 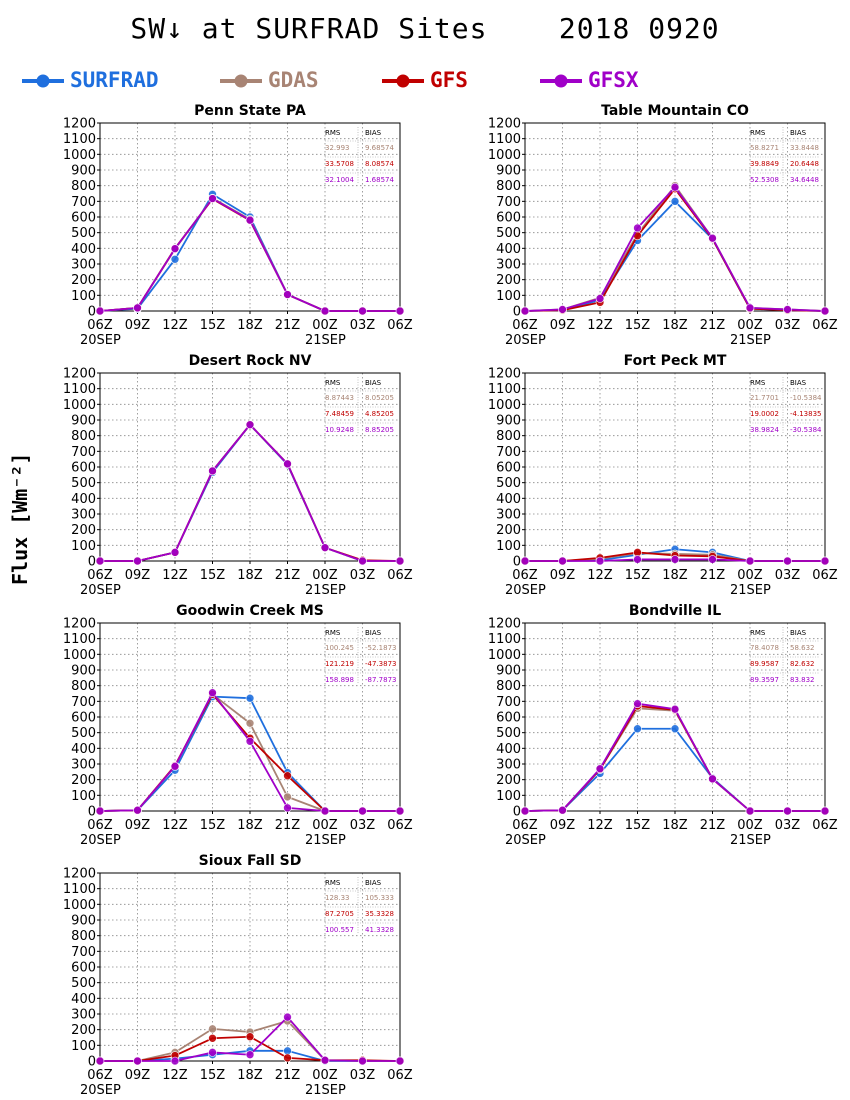 I want to click on date-label: 20SEP, so click(x=525, y=339).